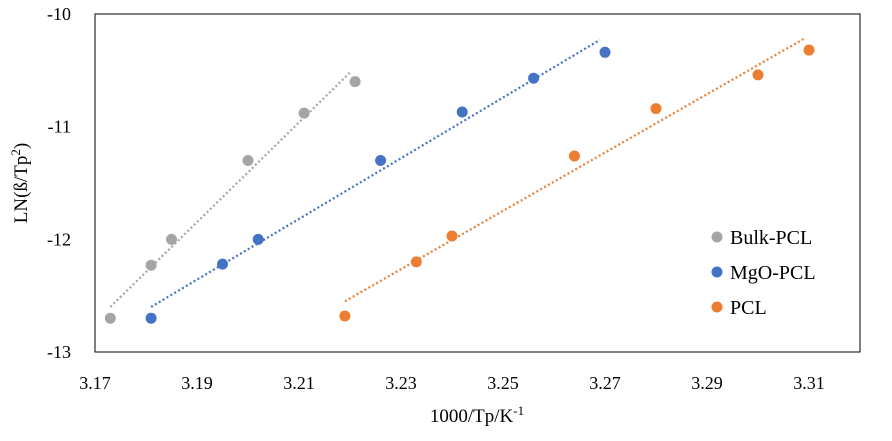 This screenshot has height=441, width=892. Describe the element at coordinates (707, 383) in the screenshot. I see `x-tick-label: 3.29` at that location.